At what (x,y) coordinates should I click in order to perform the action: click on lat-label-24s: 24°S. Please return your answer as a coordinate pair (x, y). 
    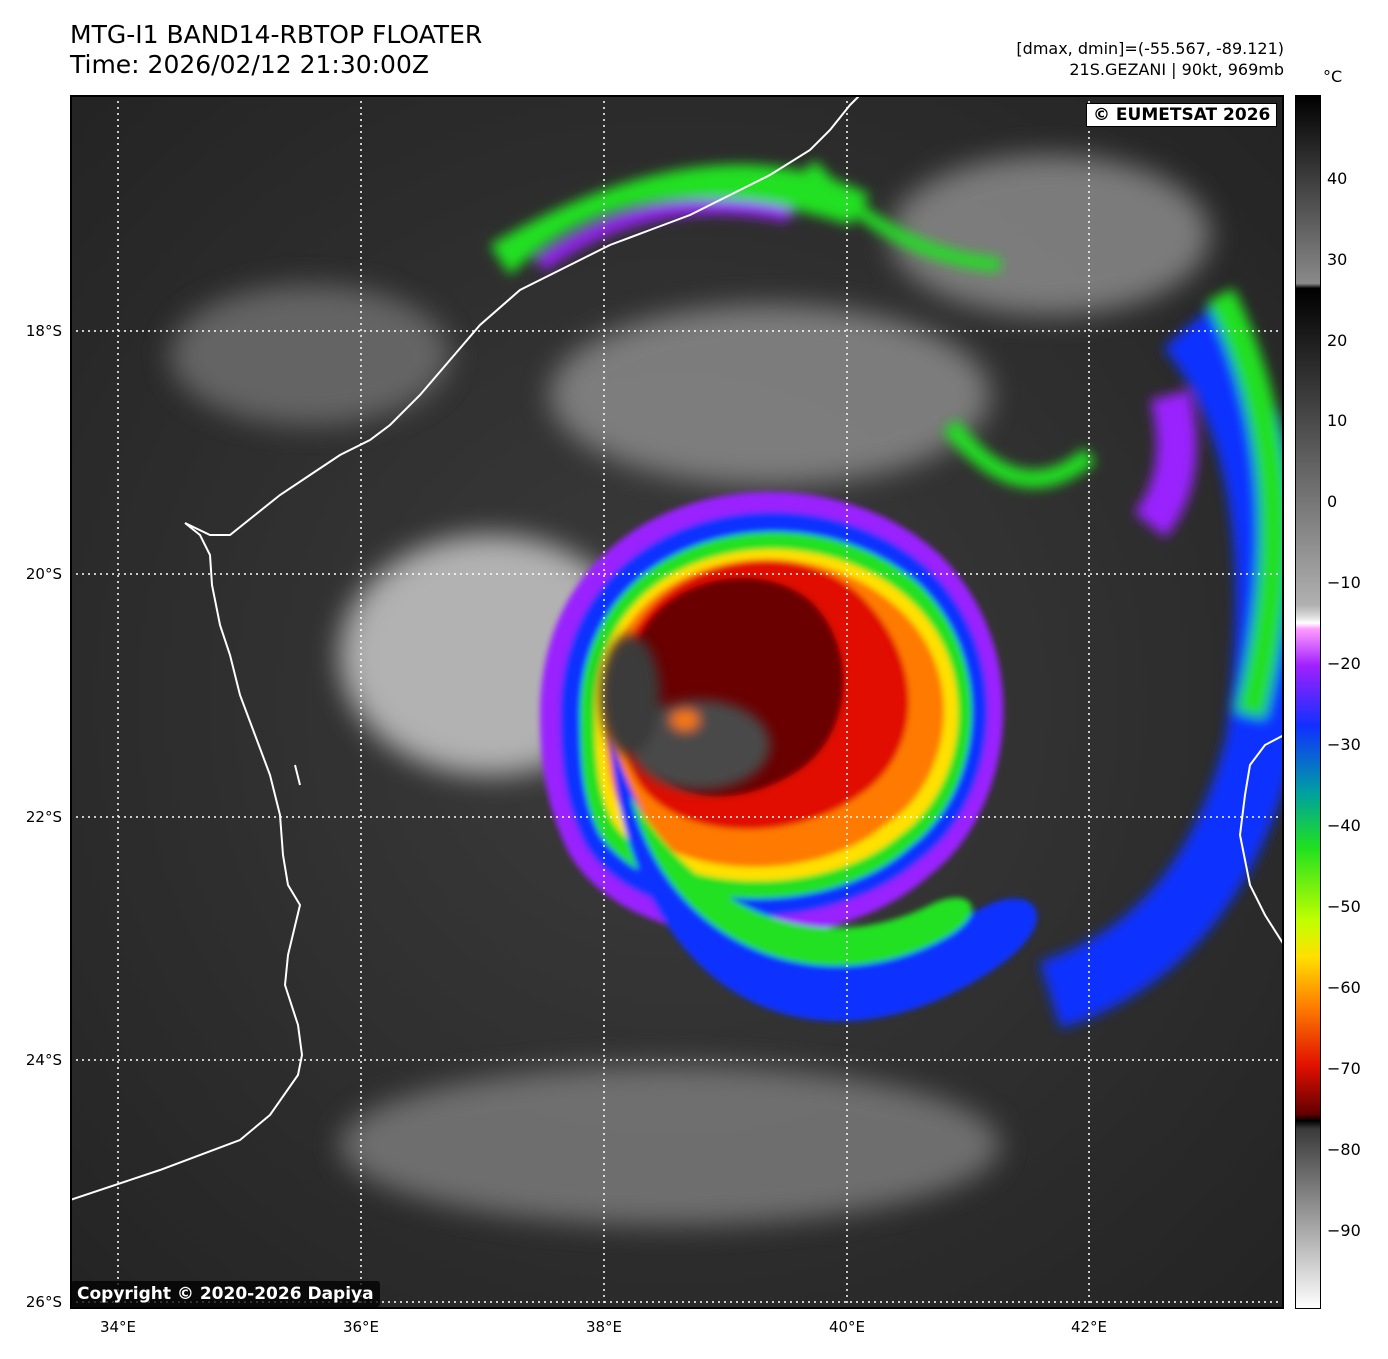
    Looking at the image, I should click on (43, 1060).